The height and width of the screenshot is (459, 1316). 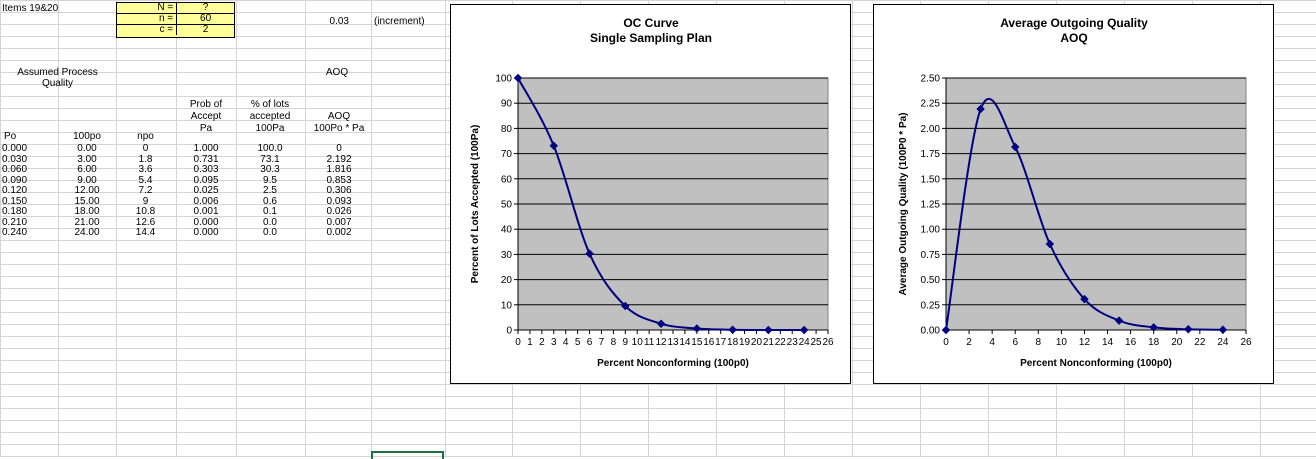 What do you see at coordinates (339, 169) in the screenshot?
I see `table-cell: 1.816` at bounding box center [339, 169].